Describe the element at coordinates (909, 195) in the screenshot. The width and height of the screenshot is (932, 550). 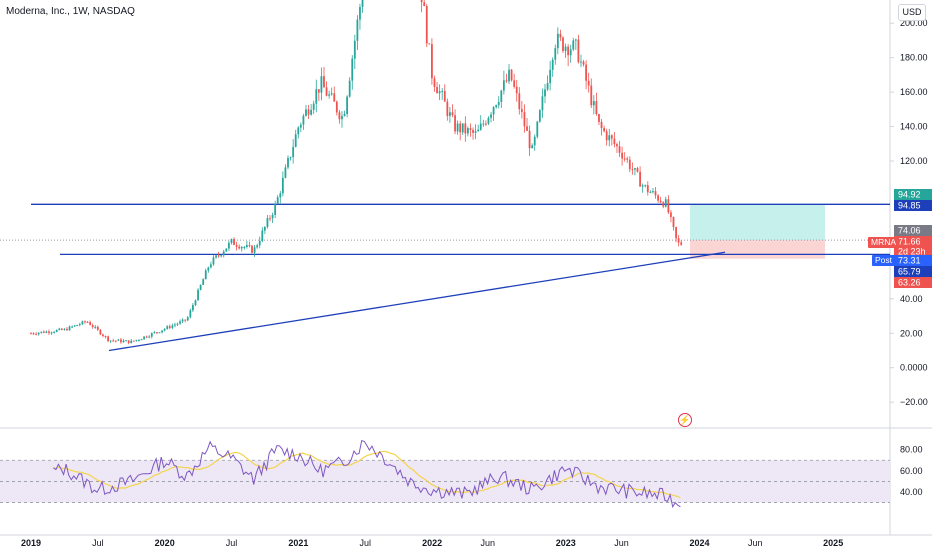
I see `price-label: 94.92` at that location.